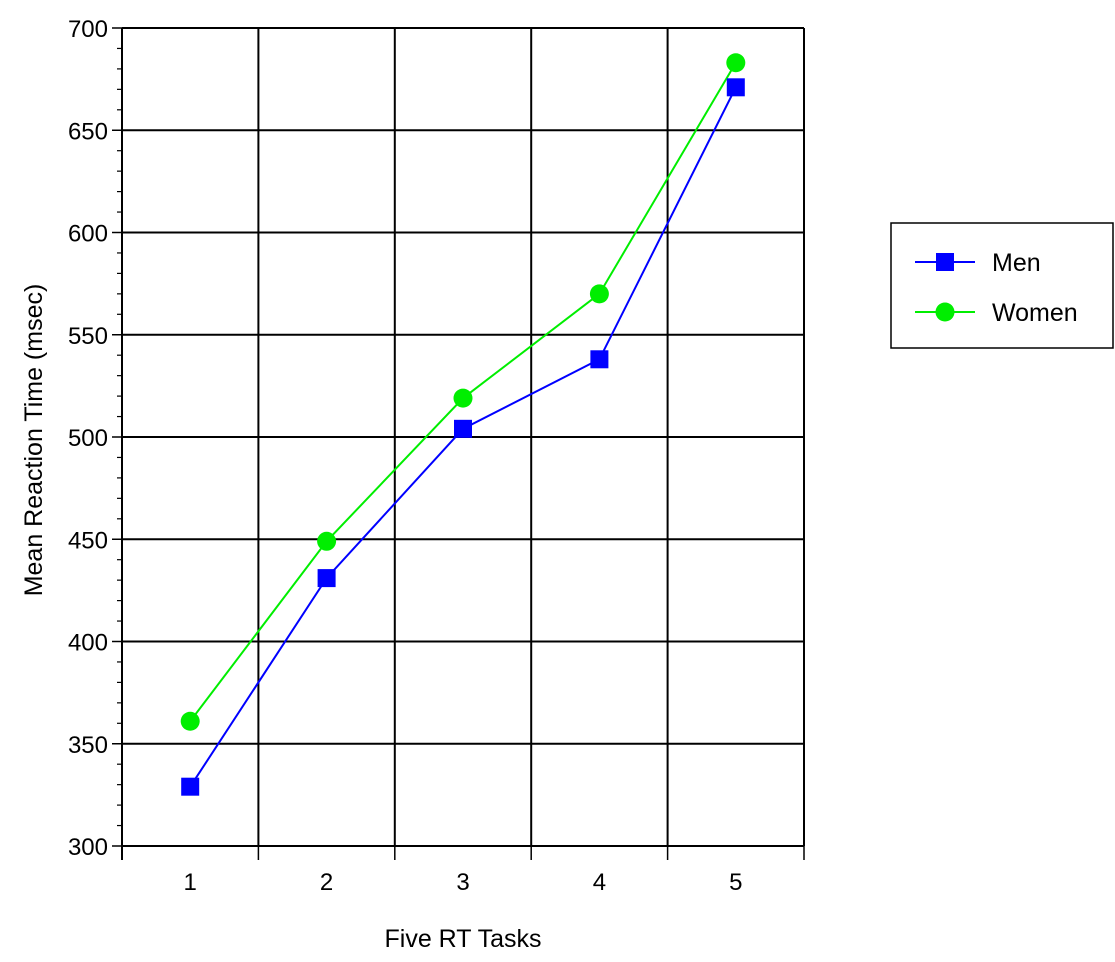  I want to click on y-tick-label: 650, so click(88, 131).